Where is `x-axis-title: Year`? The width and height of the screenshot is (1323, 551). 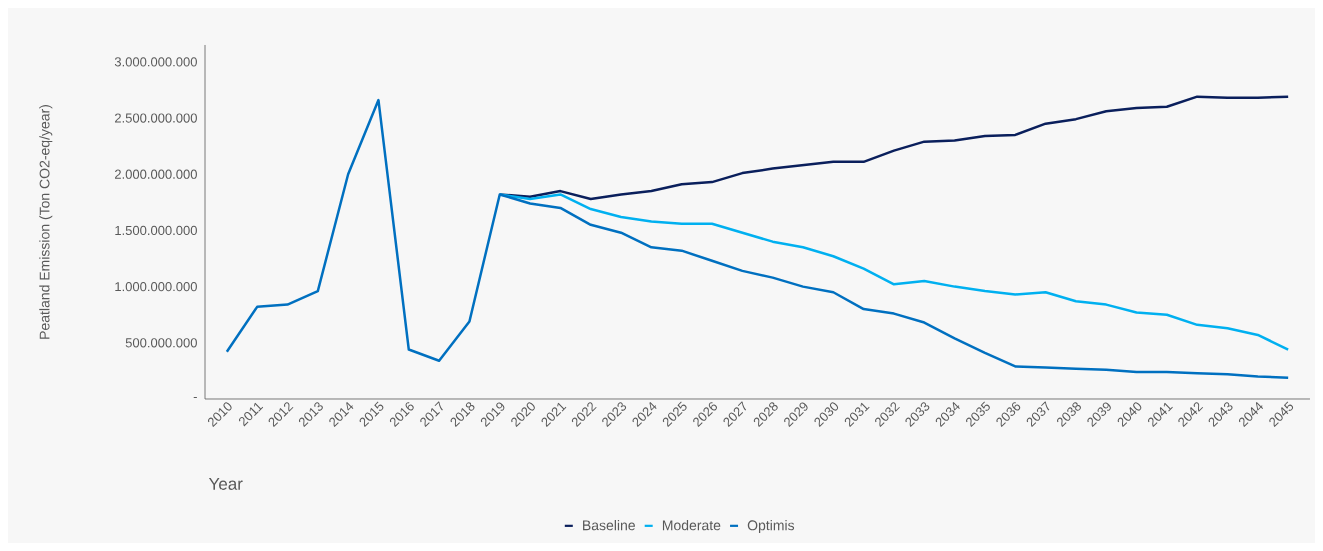
x-axis-title: Year is located at coordinates (225, 484).